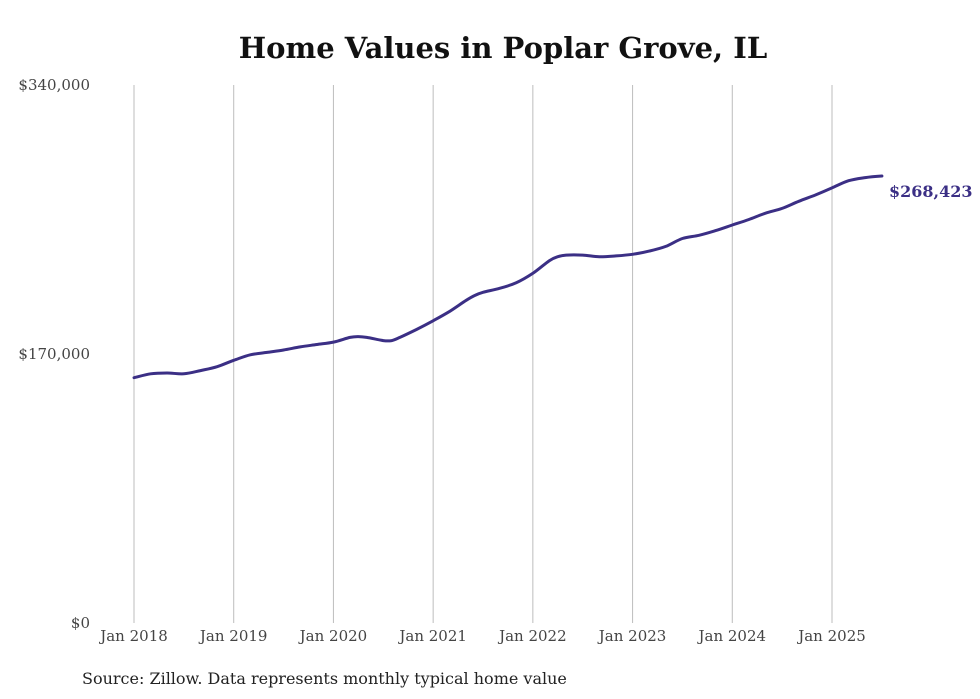 The image size is (980, 699). What do you see at coordinates (233, 636) in the screenshot?
I see `x-tick-label: Jan 2019` at bounding box center [233, 636].